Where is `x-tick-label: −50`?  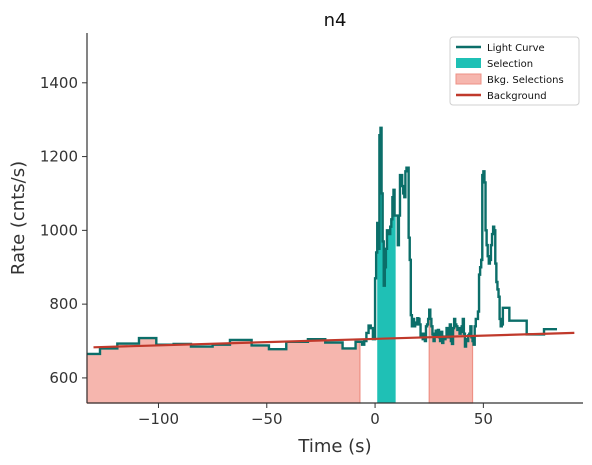
x-tick-label: −50 is located at coordinates (267, 419).